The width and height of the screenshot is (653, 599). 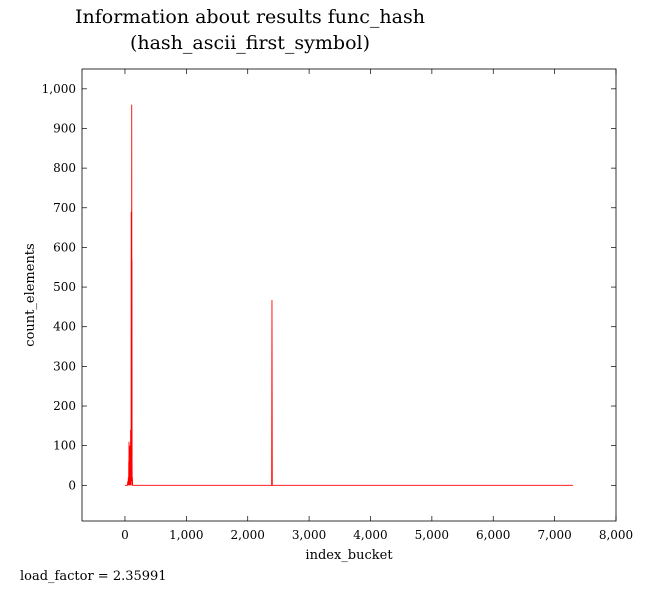 I want to click on y-tick-label: 1,000, so click(x=59, y=89).